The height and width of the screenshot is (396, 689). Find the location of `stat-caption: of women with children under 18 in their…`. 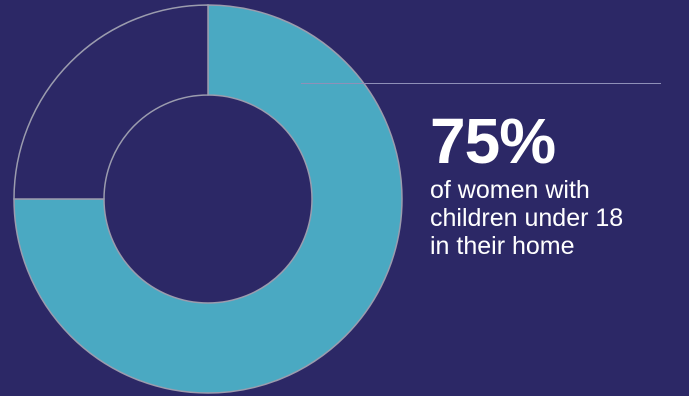

stat-caption: of women with children under 18 in their… is located at coordinates (527, 218).